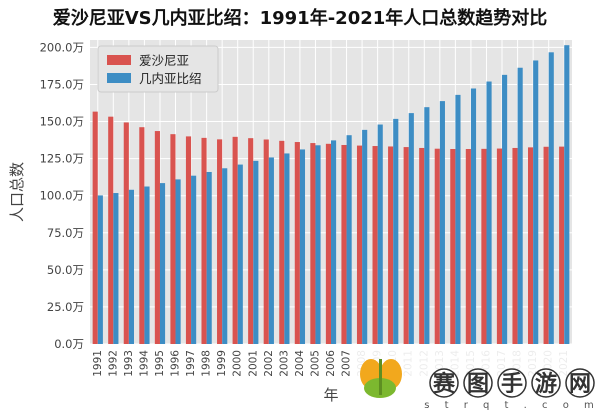 Image resolution: width=600 pixels, height=414 pixels. Describe the element at coordinates (511, 405) in the screenshot. I see `watermark-url: s t r q t . c o m` at that location.